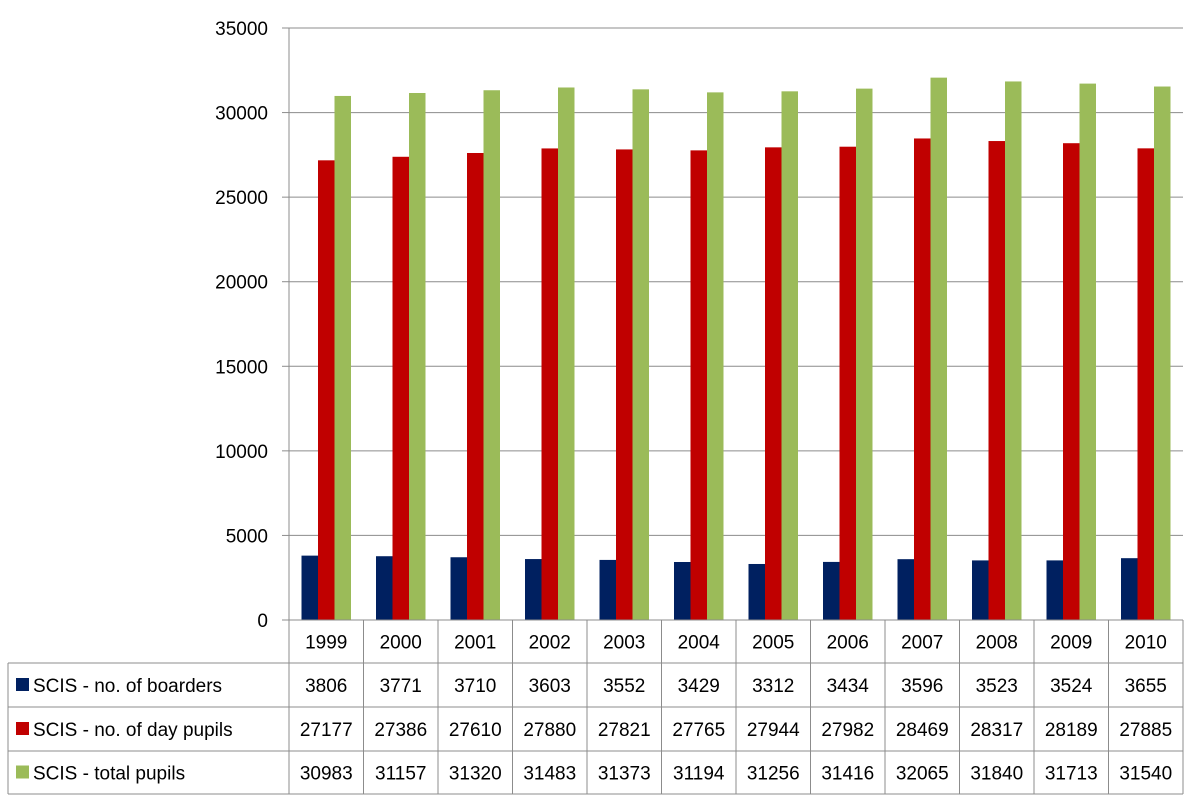 This screenshot has height=795, width=1185. What do you see at coordinates (326, 643) in the screenshot?
I see `x-category-label: 1999` at bounding box center [326, 643].